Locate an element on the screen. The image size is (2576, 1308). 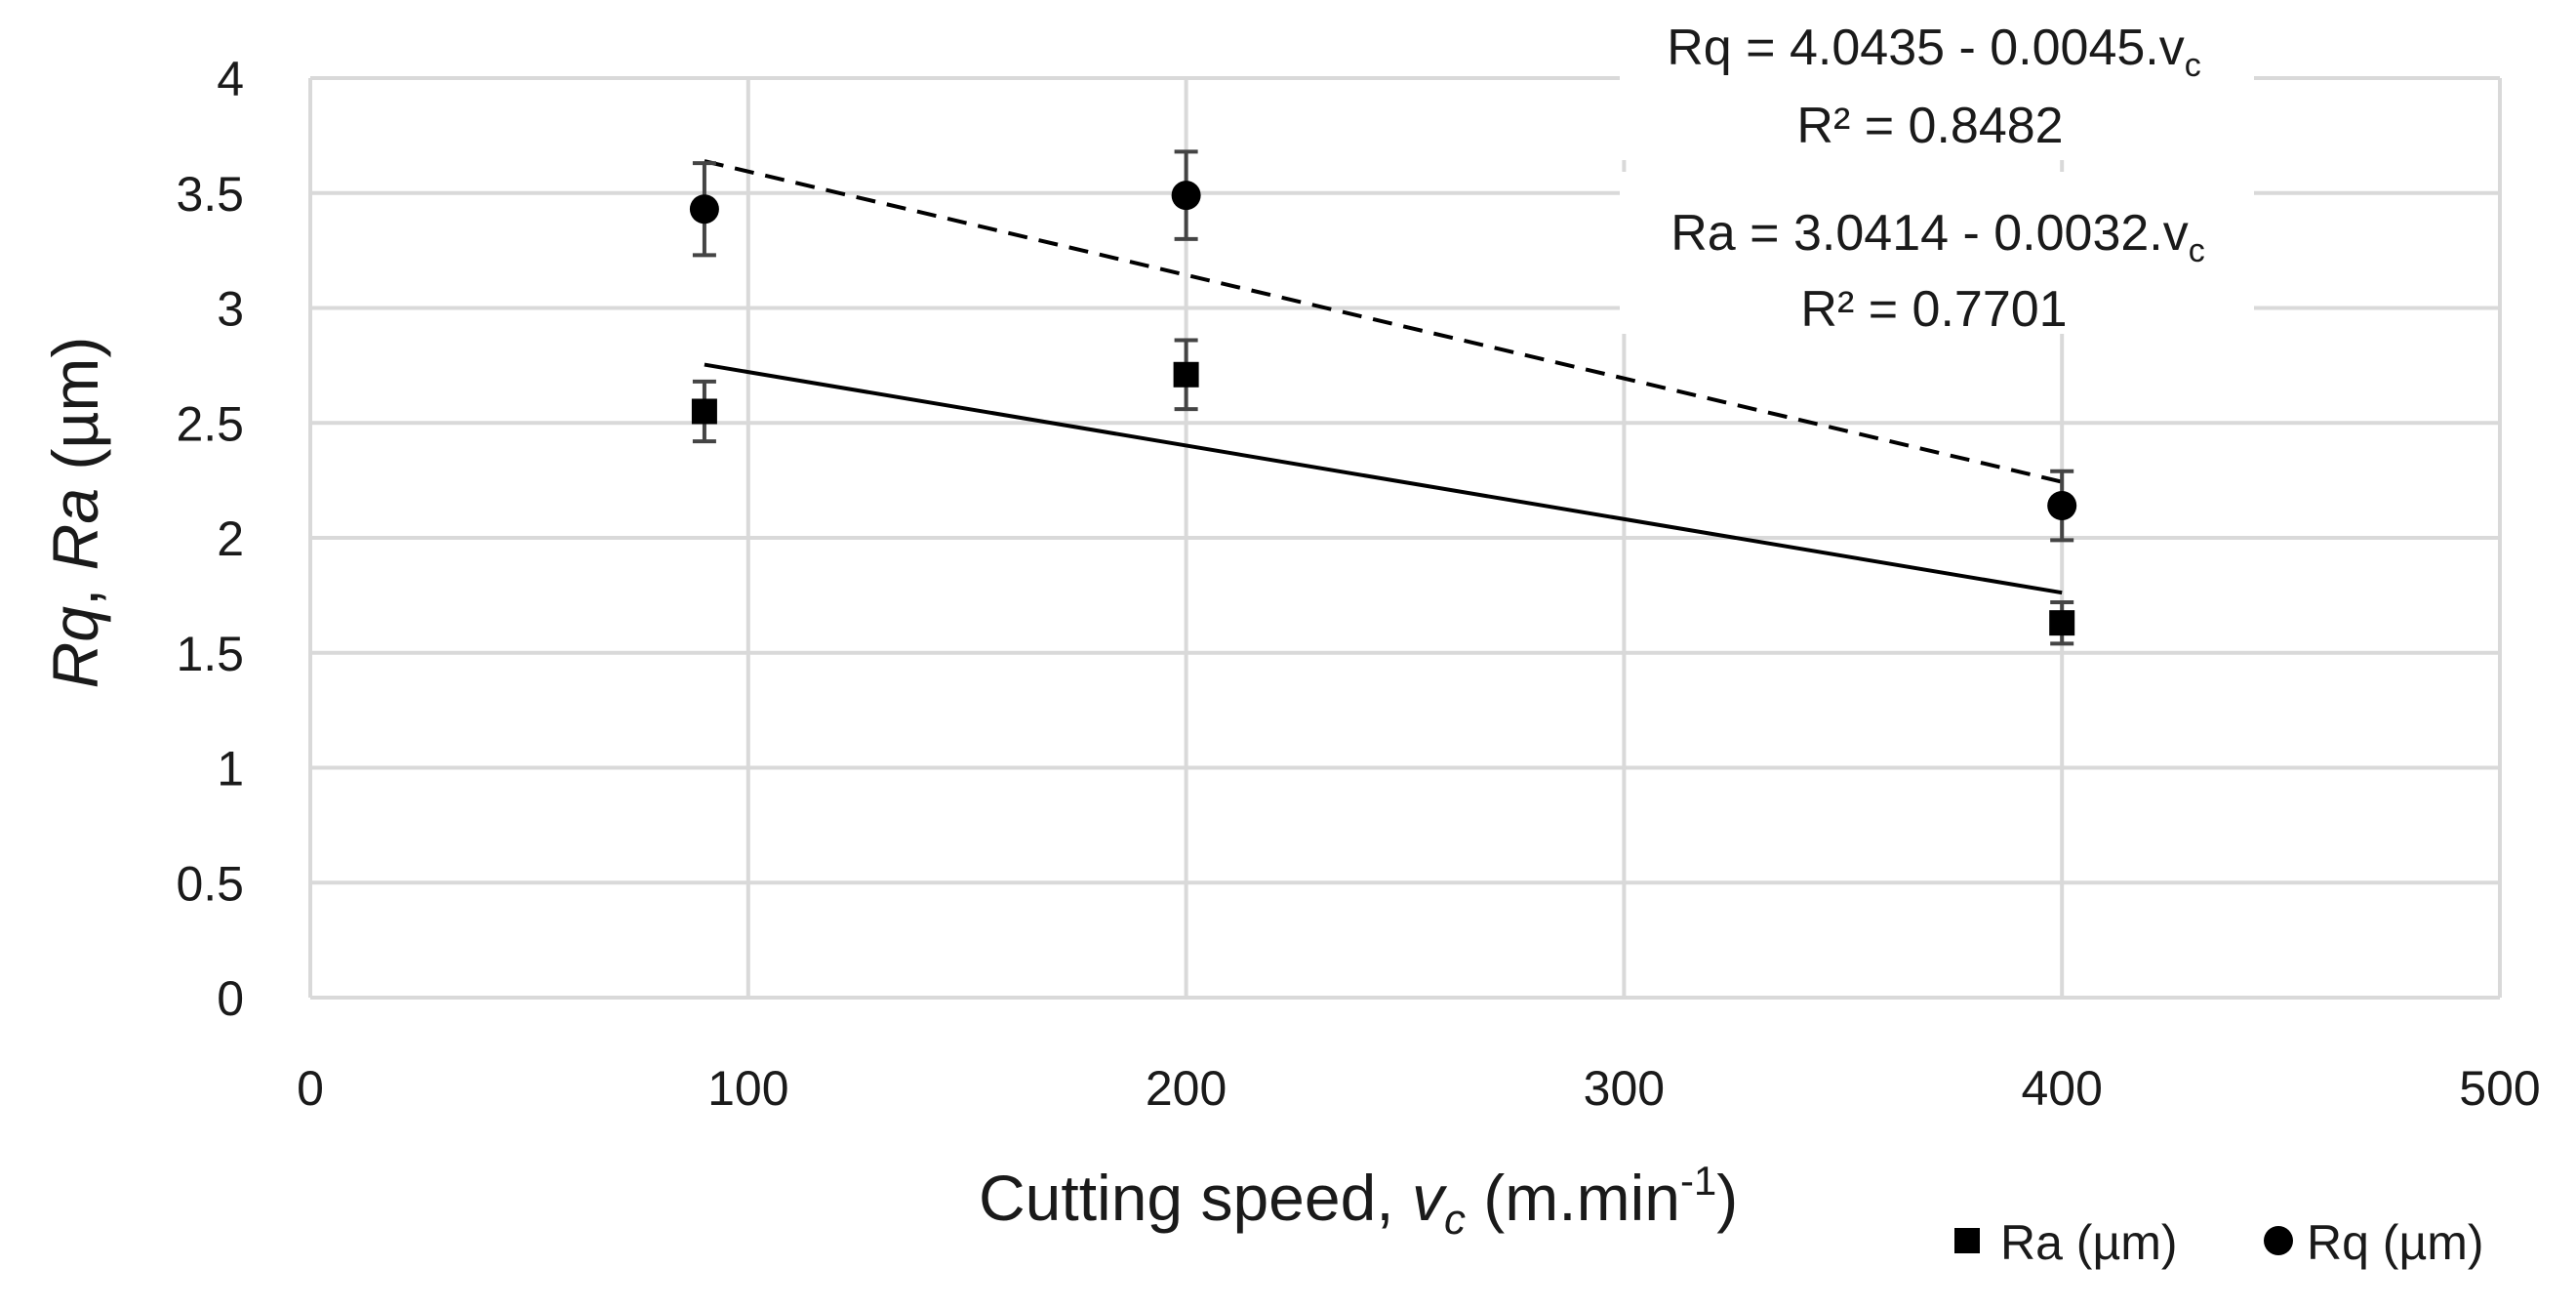
y-tick-label: 2 is located at coordinates (230, 538).